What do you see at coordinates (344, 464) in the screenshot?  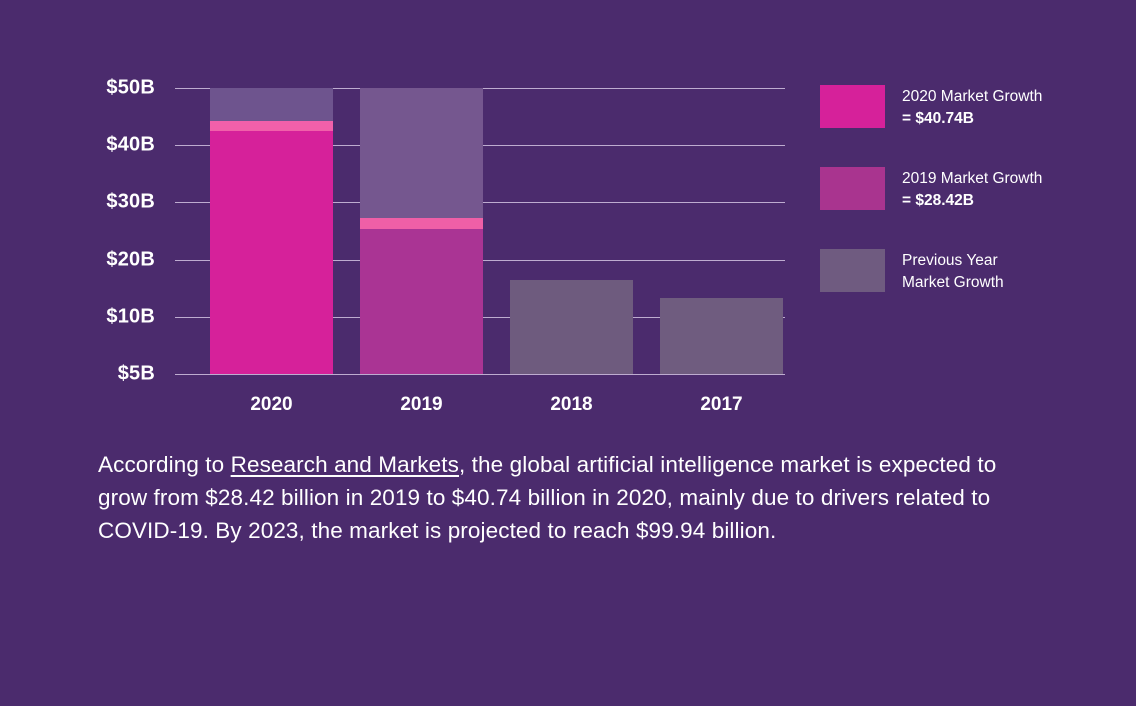 I see `research-and-markets-link: Research and Markets` at bounding box center [344, 464].